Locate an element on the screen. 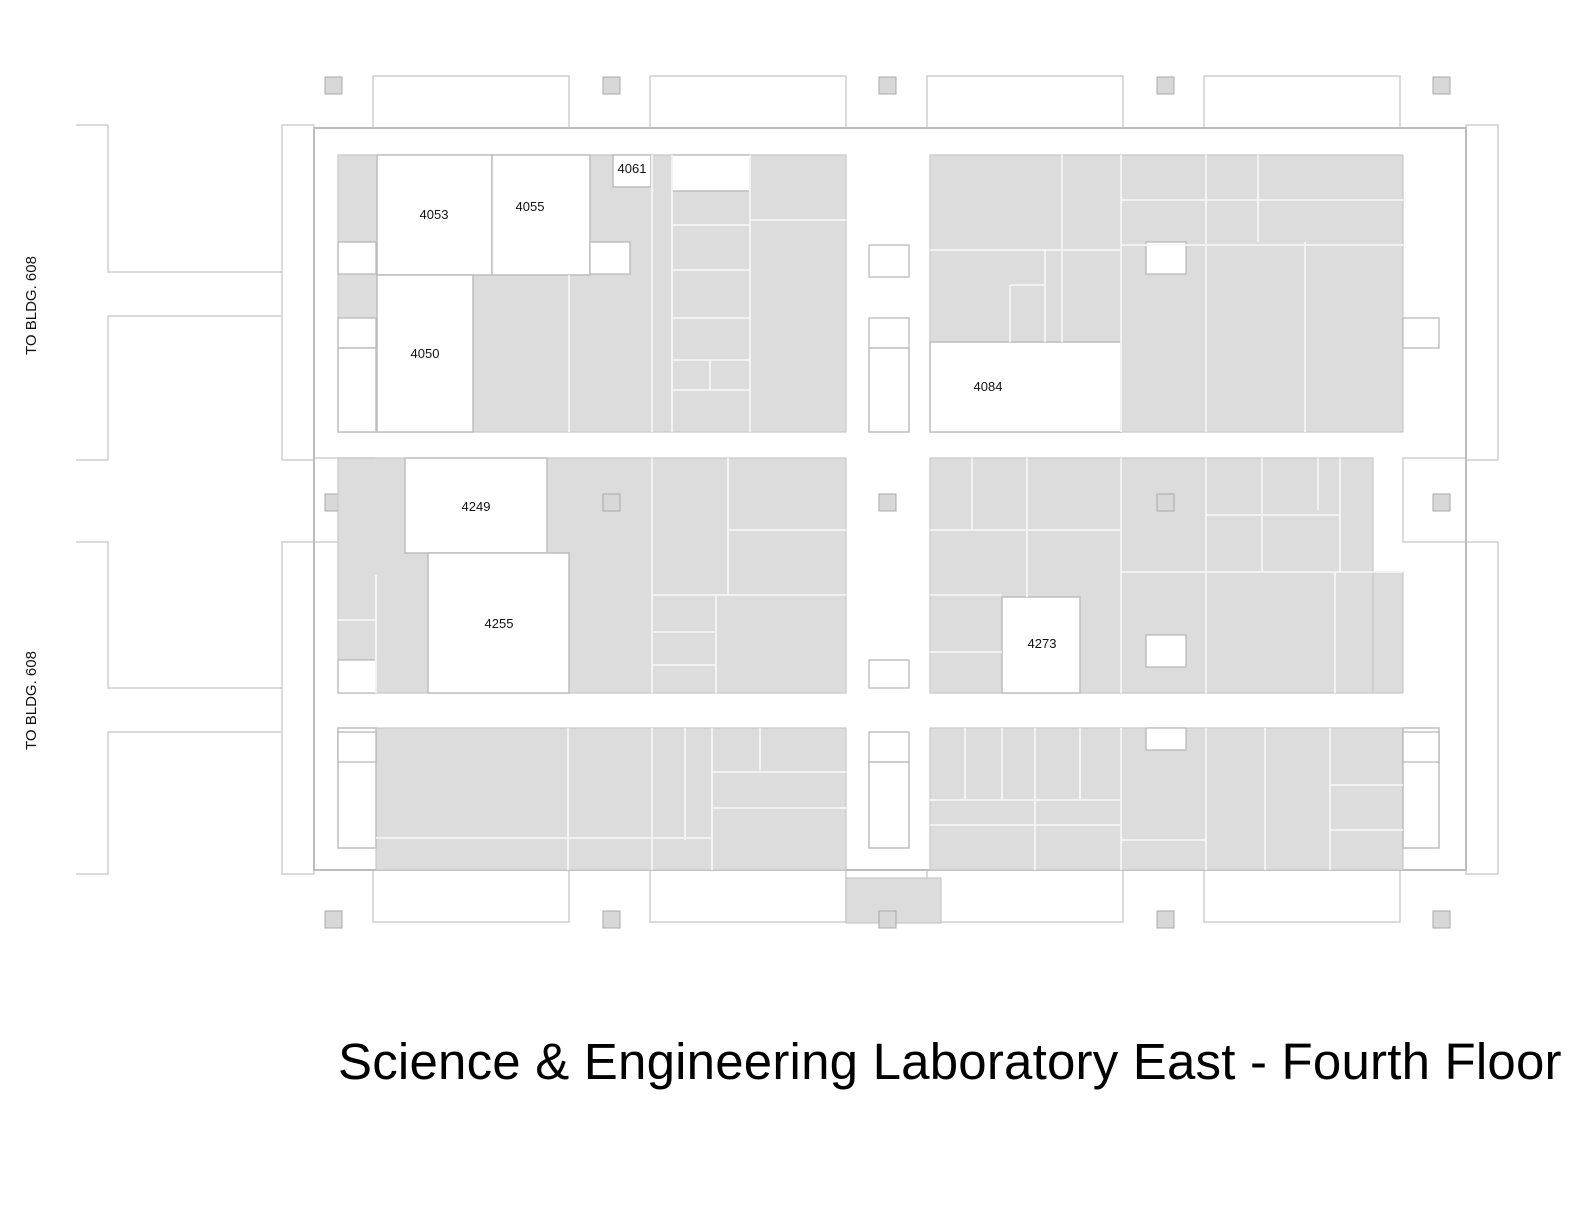 The image size is (1584, 1224). central-core is located at coordinates (893, 586).